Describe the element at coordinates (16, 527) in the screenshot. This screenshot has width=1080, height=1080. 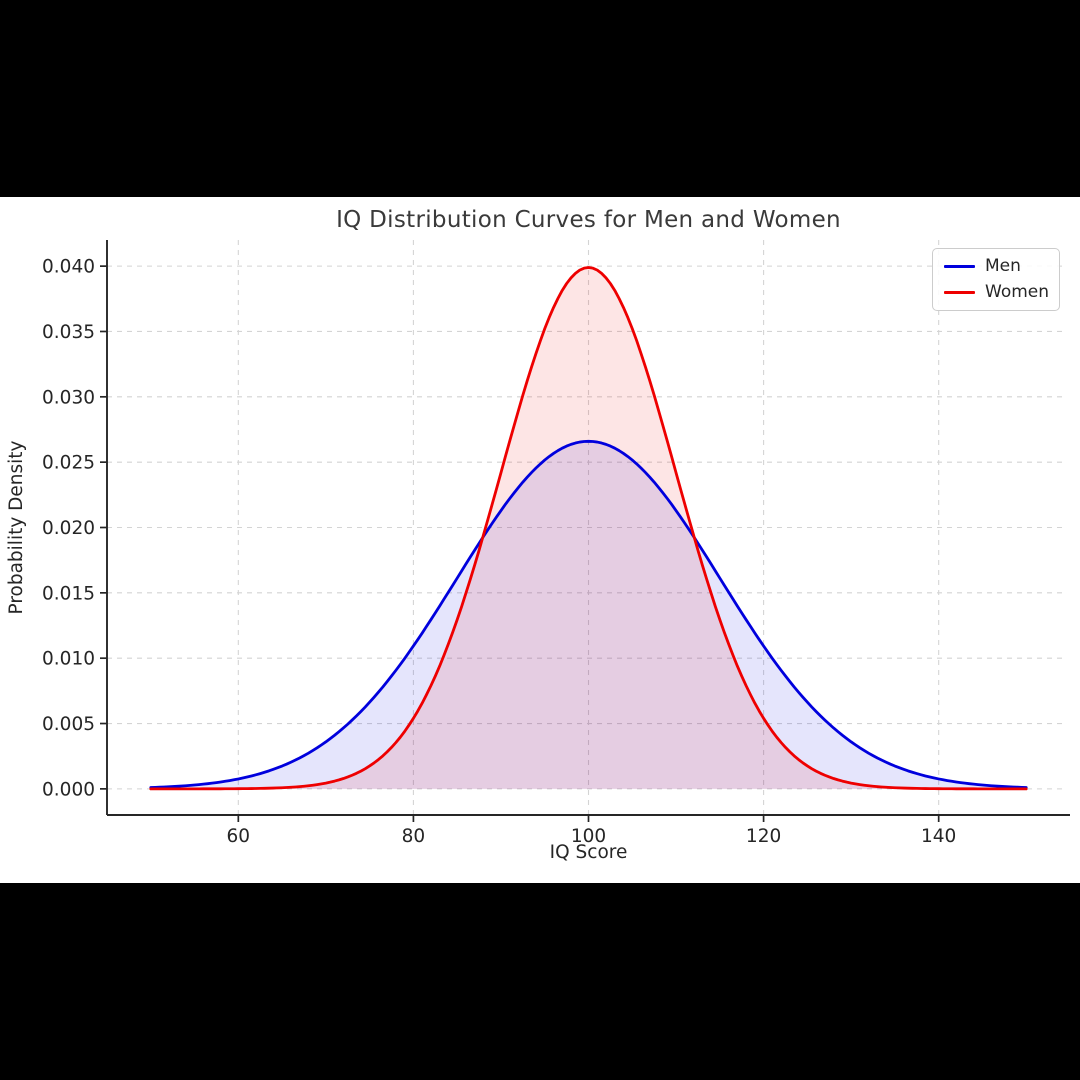
I see `y-axis-label: Probability Density` at that location.